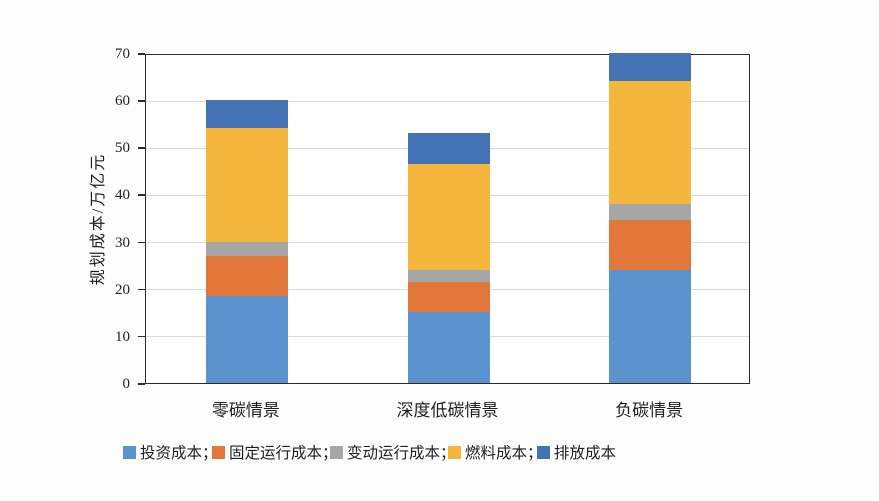 The height and width of the screenshot is (501, 879). What do you see at coordinates (336, 452) in the screenshot?
I see `legend-swatch-variable-operating-cost` at bounding box center [336, 452].